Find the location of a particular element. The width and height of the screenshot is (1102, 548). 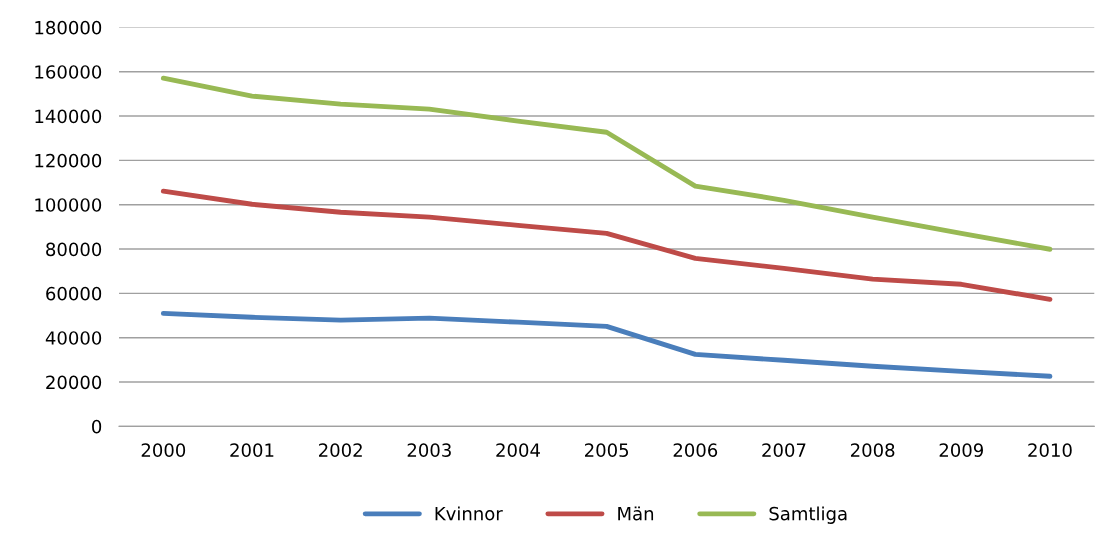

x-tick-label: 2009 is located at coordinates (961, 450).